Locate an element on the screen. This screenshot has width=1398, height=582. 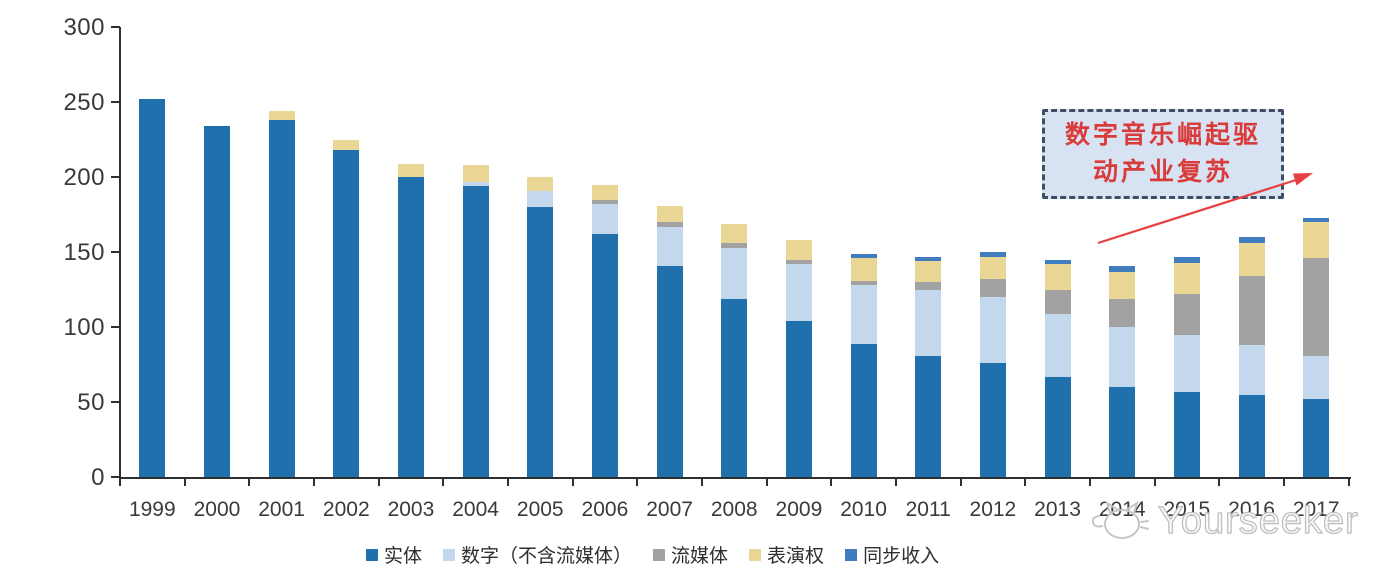
annotation-callout: 数字音乐崛起驱 动产业复苏 is located at coordinates (1163, 154).